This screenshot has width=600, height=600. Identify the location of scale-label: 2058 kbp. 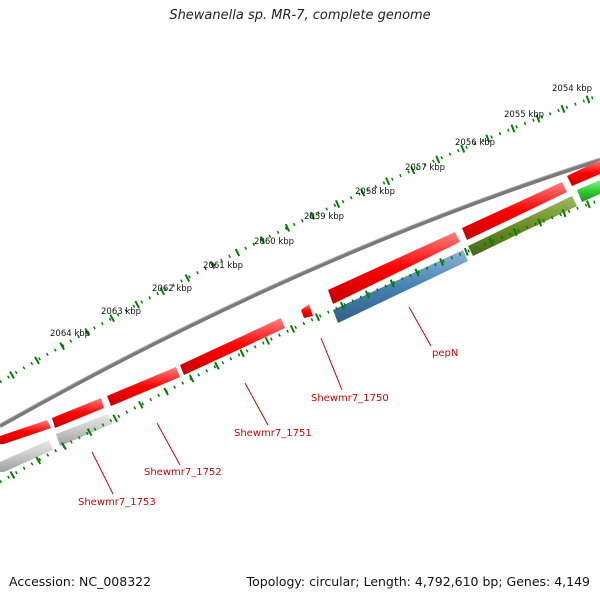
(375, 192).